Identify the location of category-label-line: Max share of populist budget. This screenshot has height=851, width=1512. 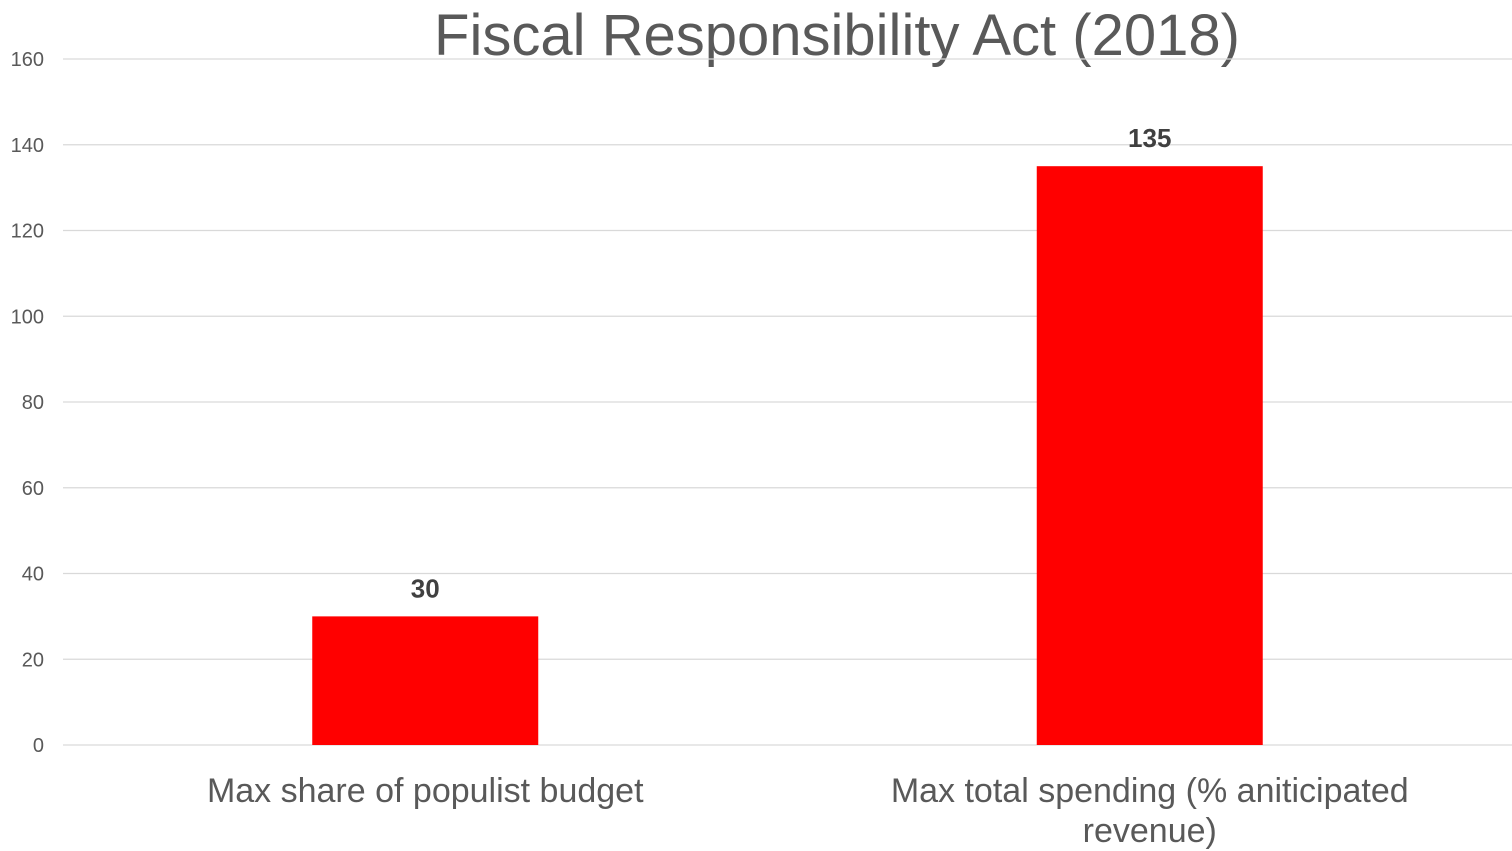
(425, 791).